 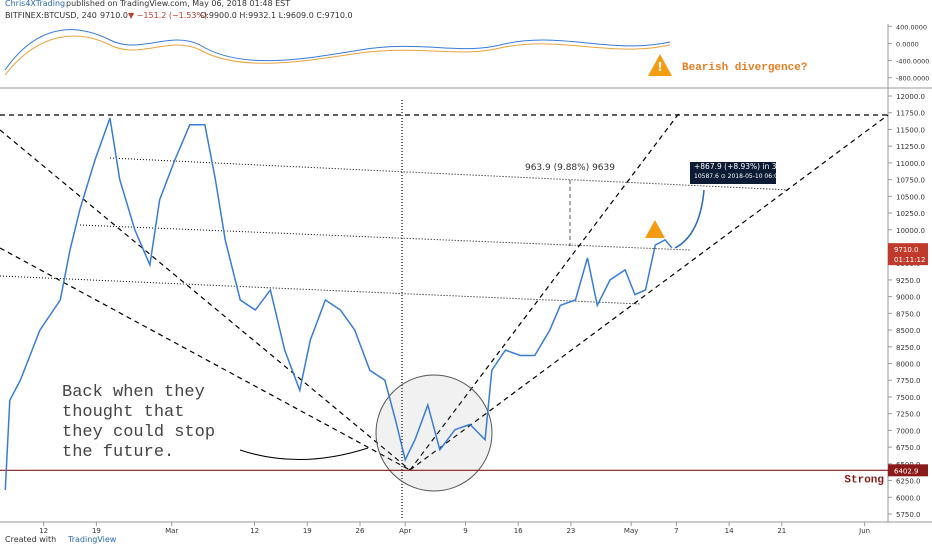 I want to click on y-tick-label: 11000.0, so click(x=910, y=164).